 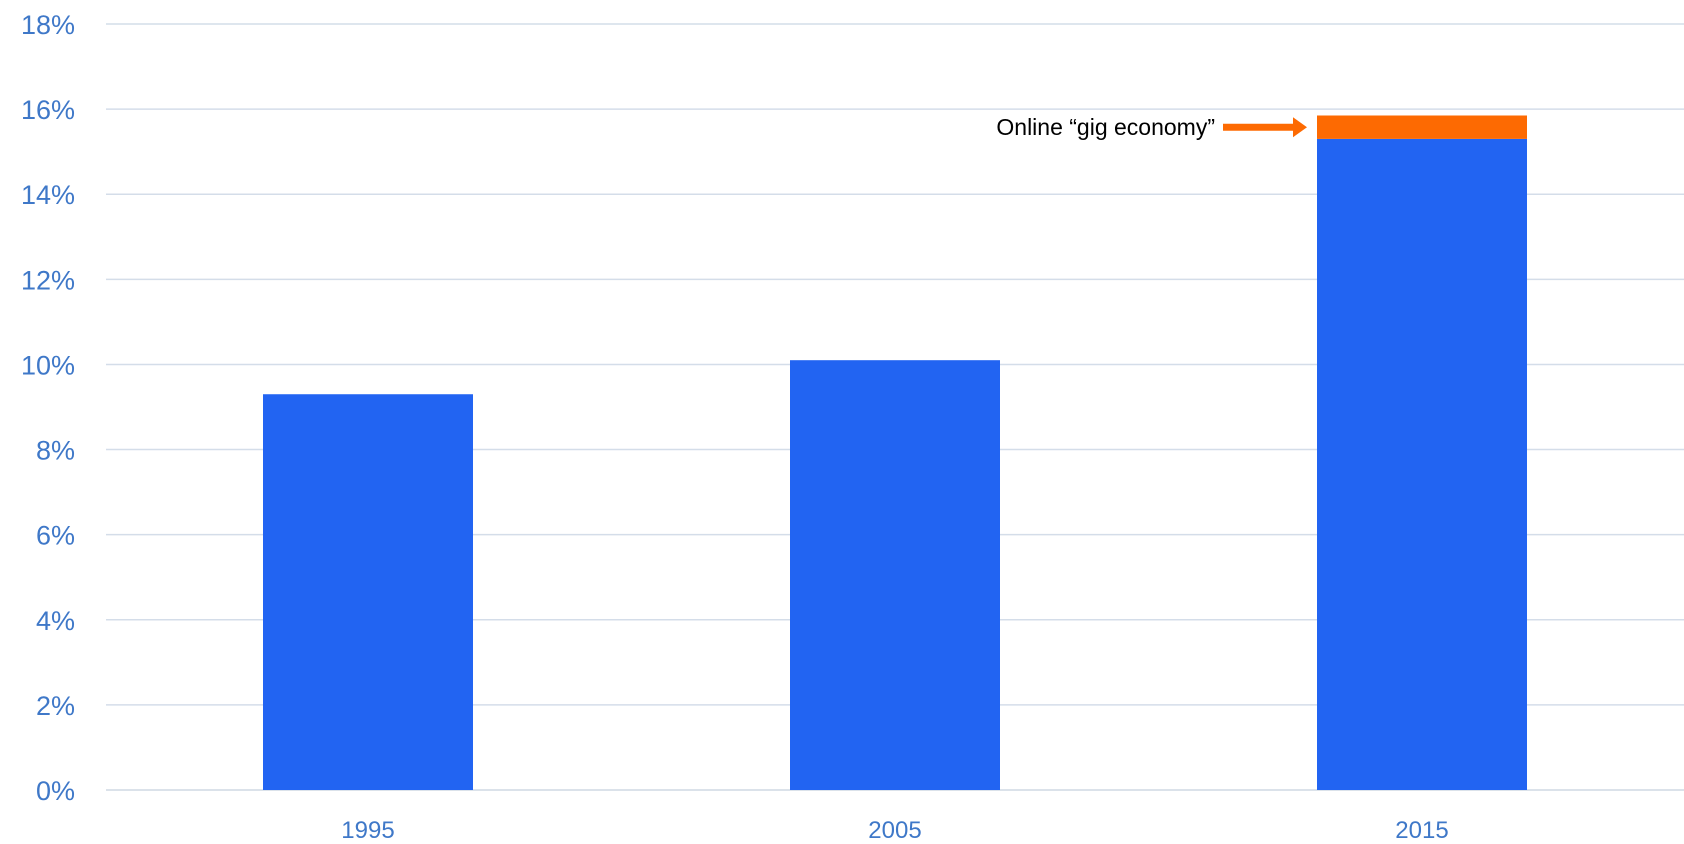 I want to click on x-tick-label: 2005, so click(x=894, y=830).